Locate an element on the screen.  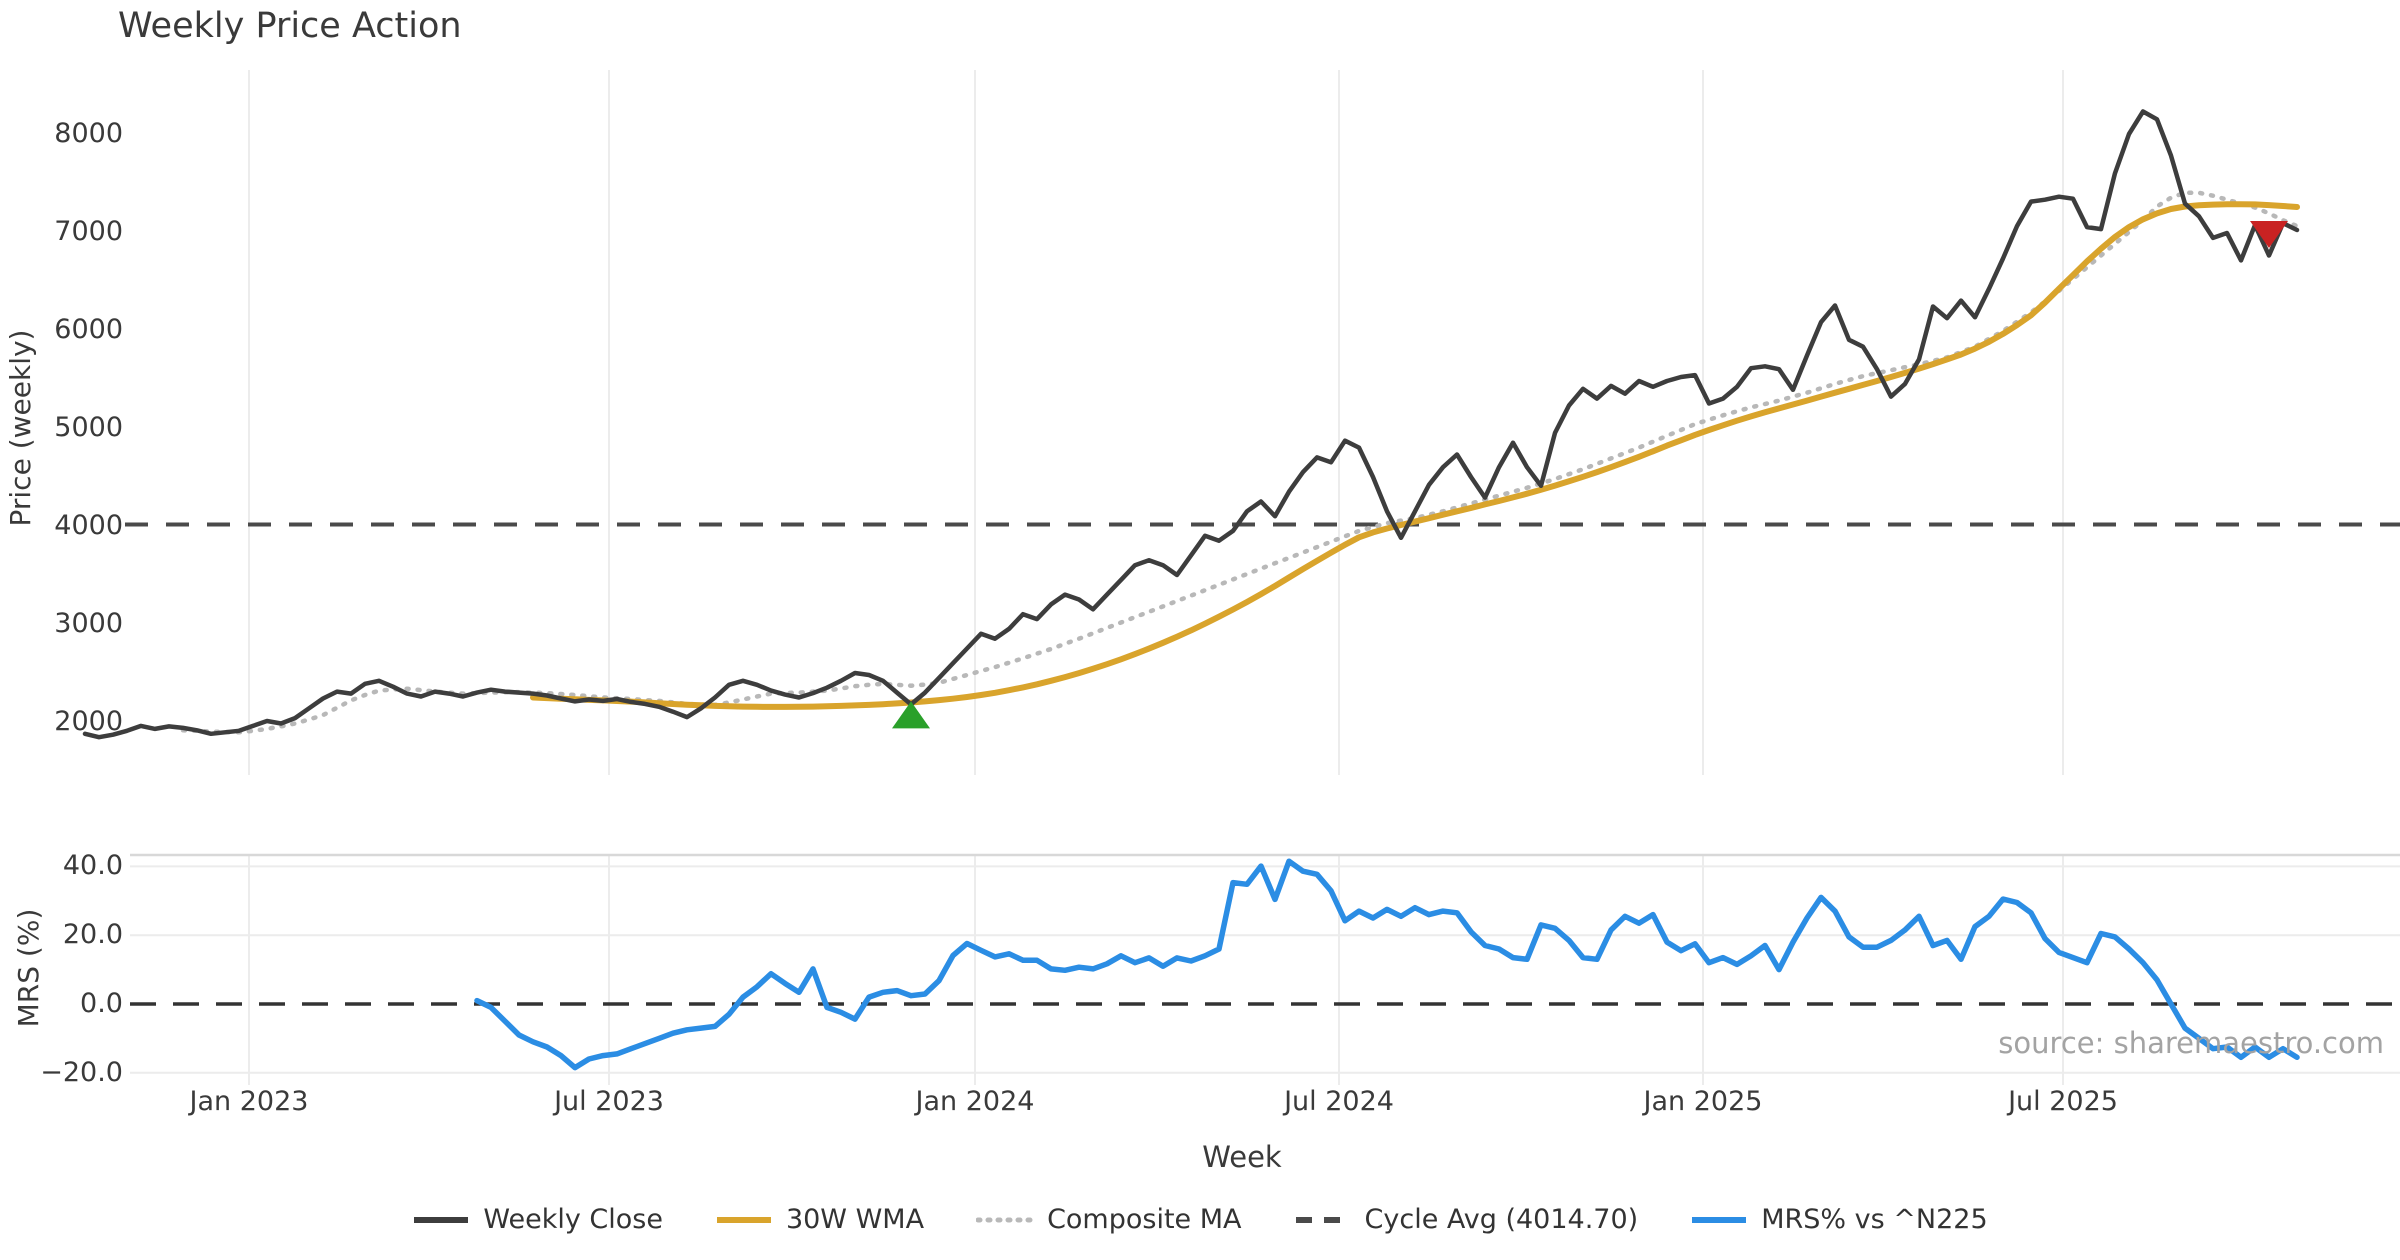
mrs-line is located at coordinates (1387, 964).